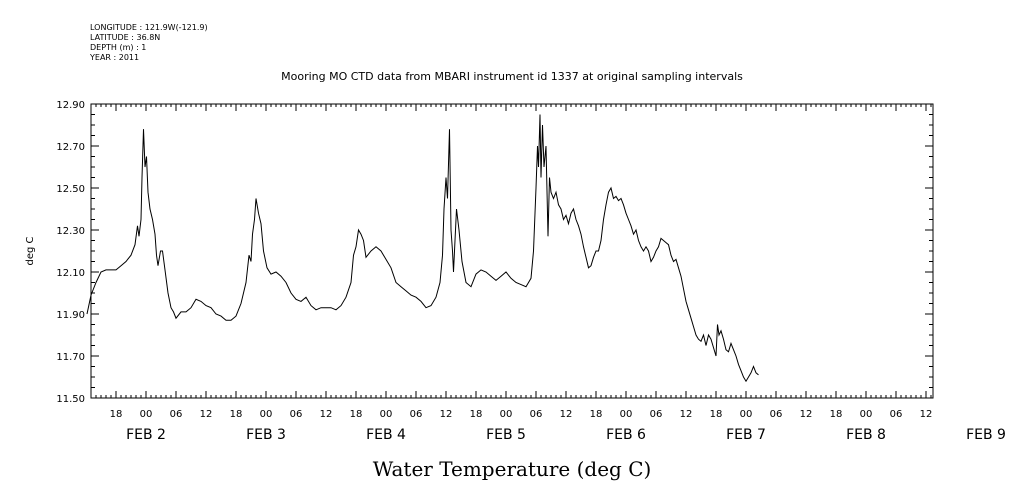 The height and width of the screenshot is (504, 1009). Describe the element at coordinates (149, 27) in the screenshot. I see `longitude-text: LONGITUDE : 121.9W(-121.9)` at that location.